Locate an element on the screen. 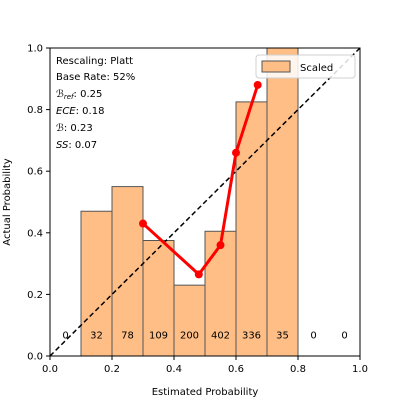 The width and height of the screenshot is (400, 400). x-tick-label-5: 1.0 is located at coordinates (360, 369).